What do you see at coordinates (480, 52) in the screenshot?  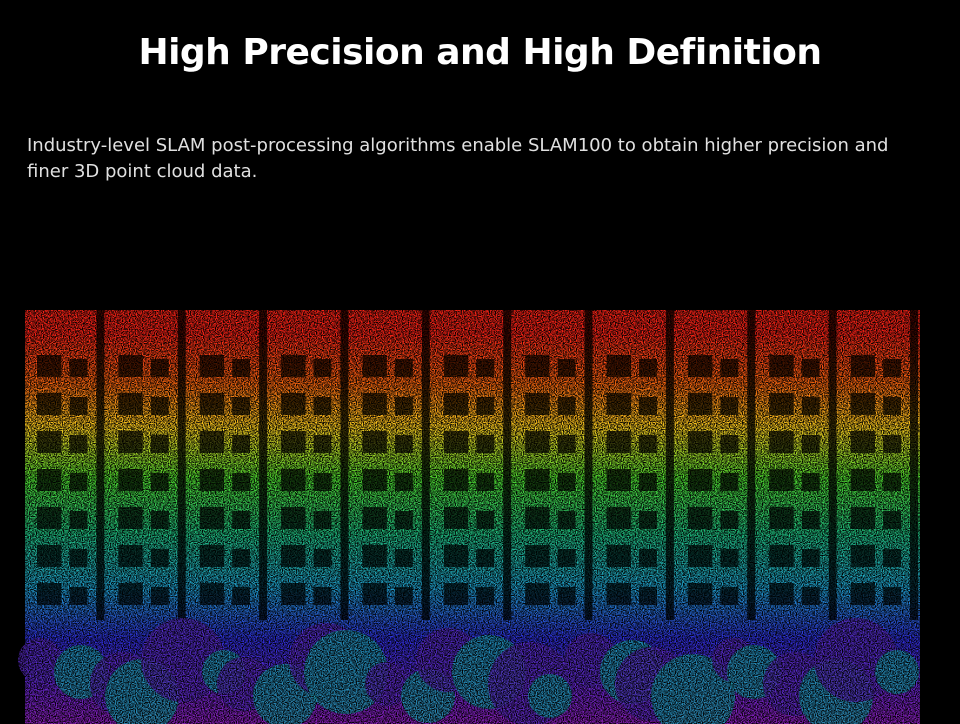 I see `page-title: High Precision and High Definition` at bounding box center [480, 52].